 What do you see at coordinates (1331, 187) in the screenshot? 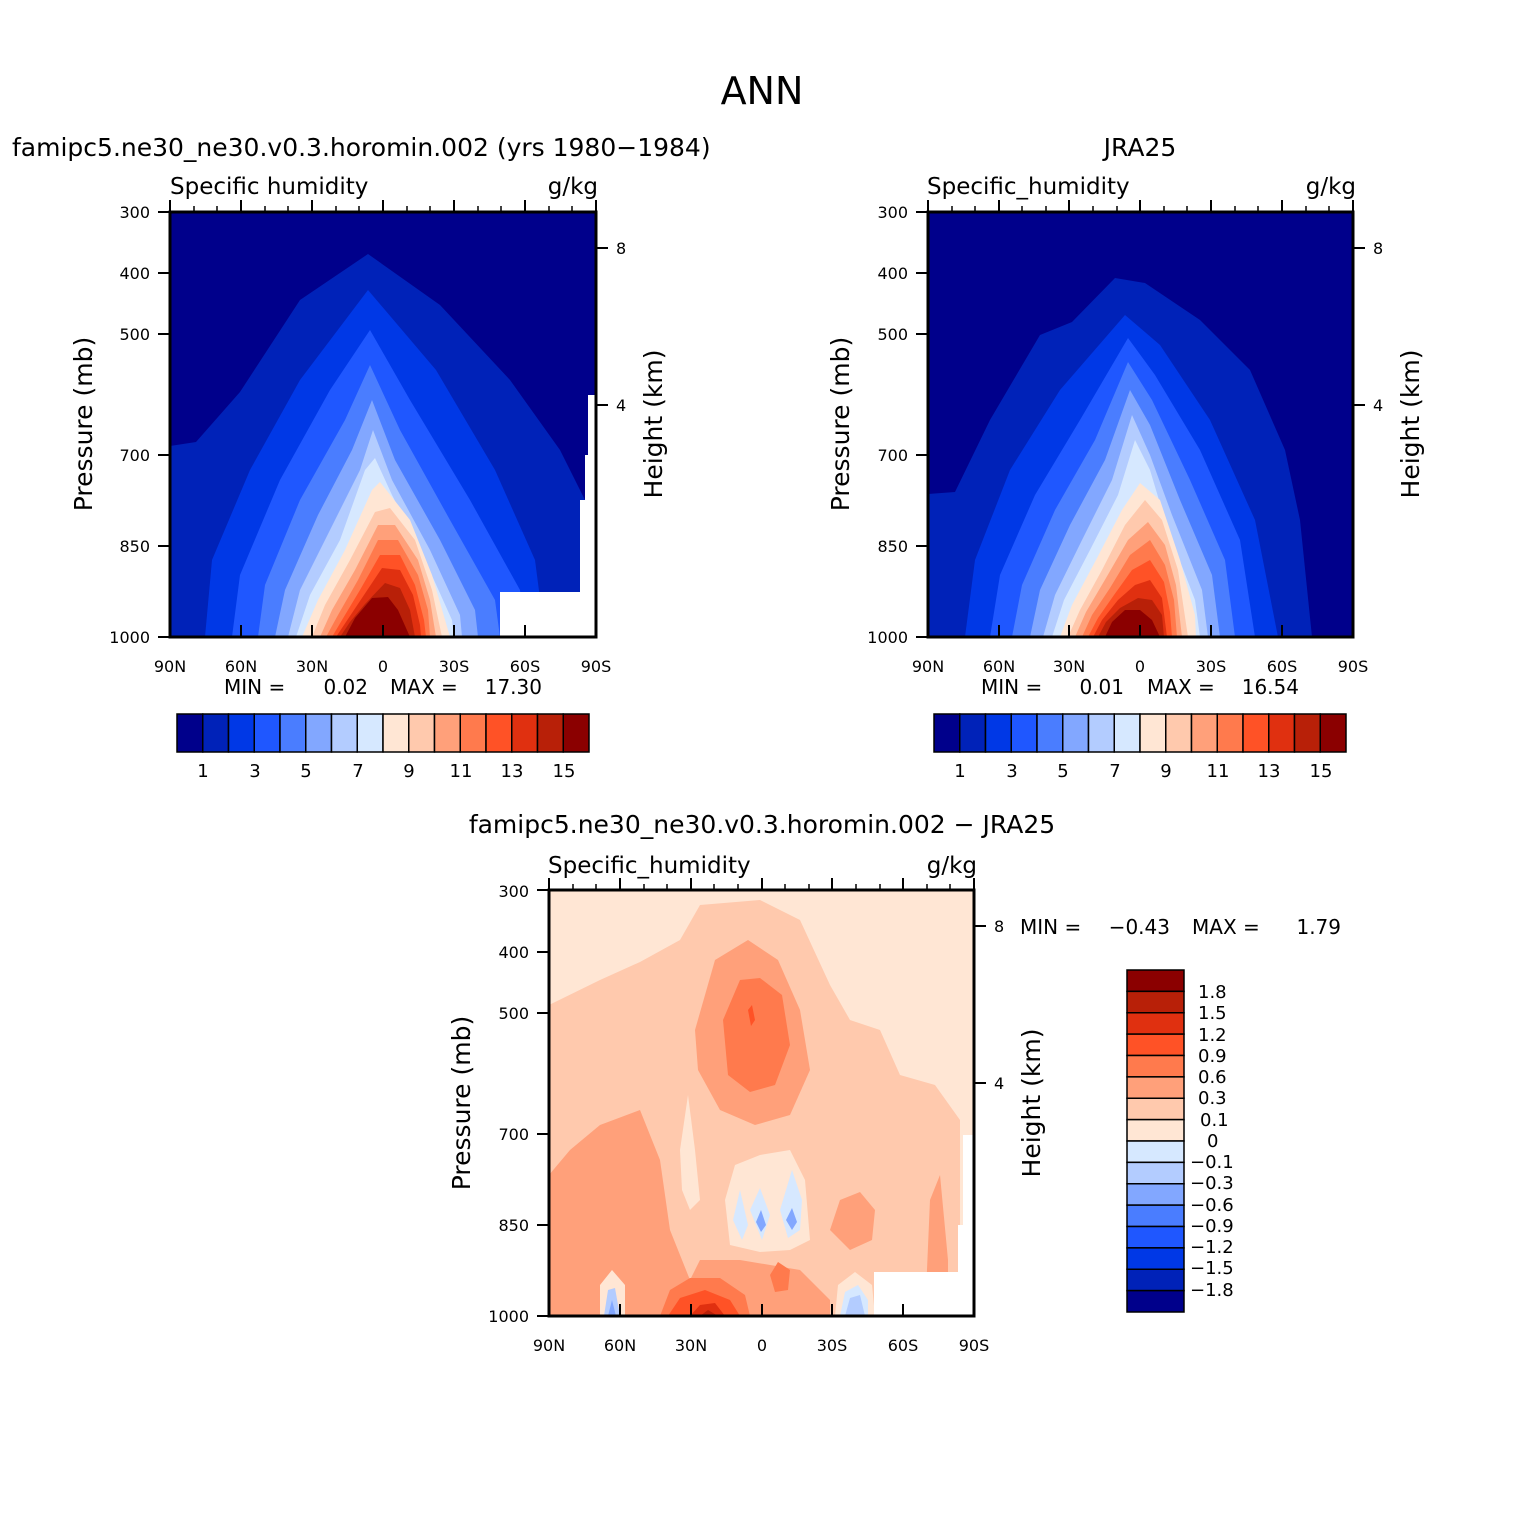
I see `panel-obs-units: g/kg` at bounding box center [1331, 187].